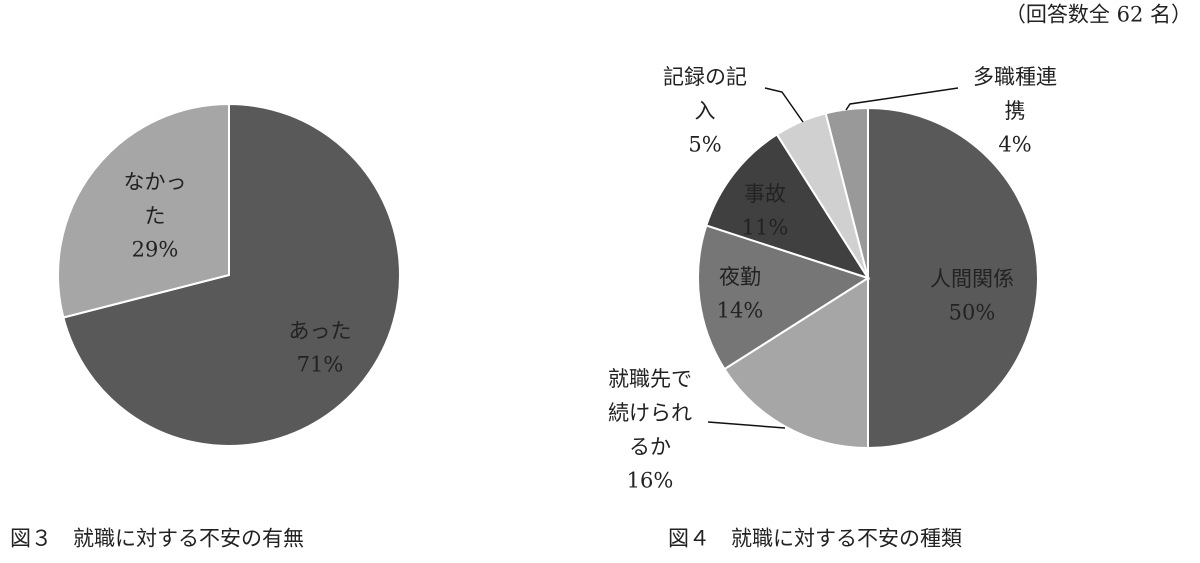 The width and height of the screenshot is (1200, 563). Describe the element at coordinates (972, 313) in the screenshot. I see `value-label: 50%` at that location.